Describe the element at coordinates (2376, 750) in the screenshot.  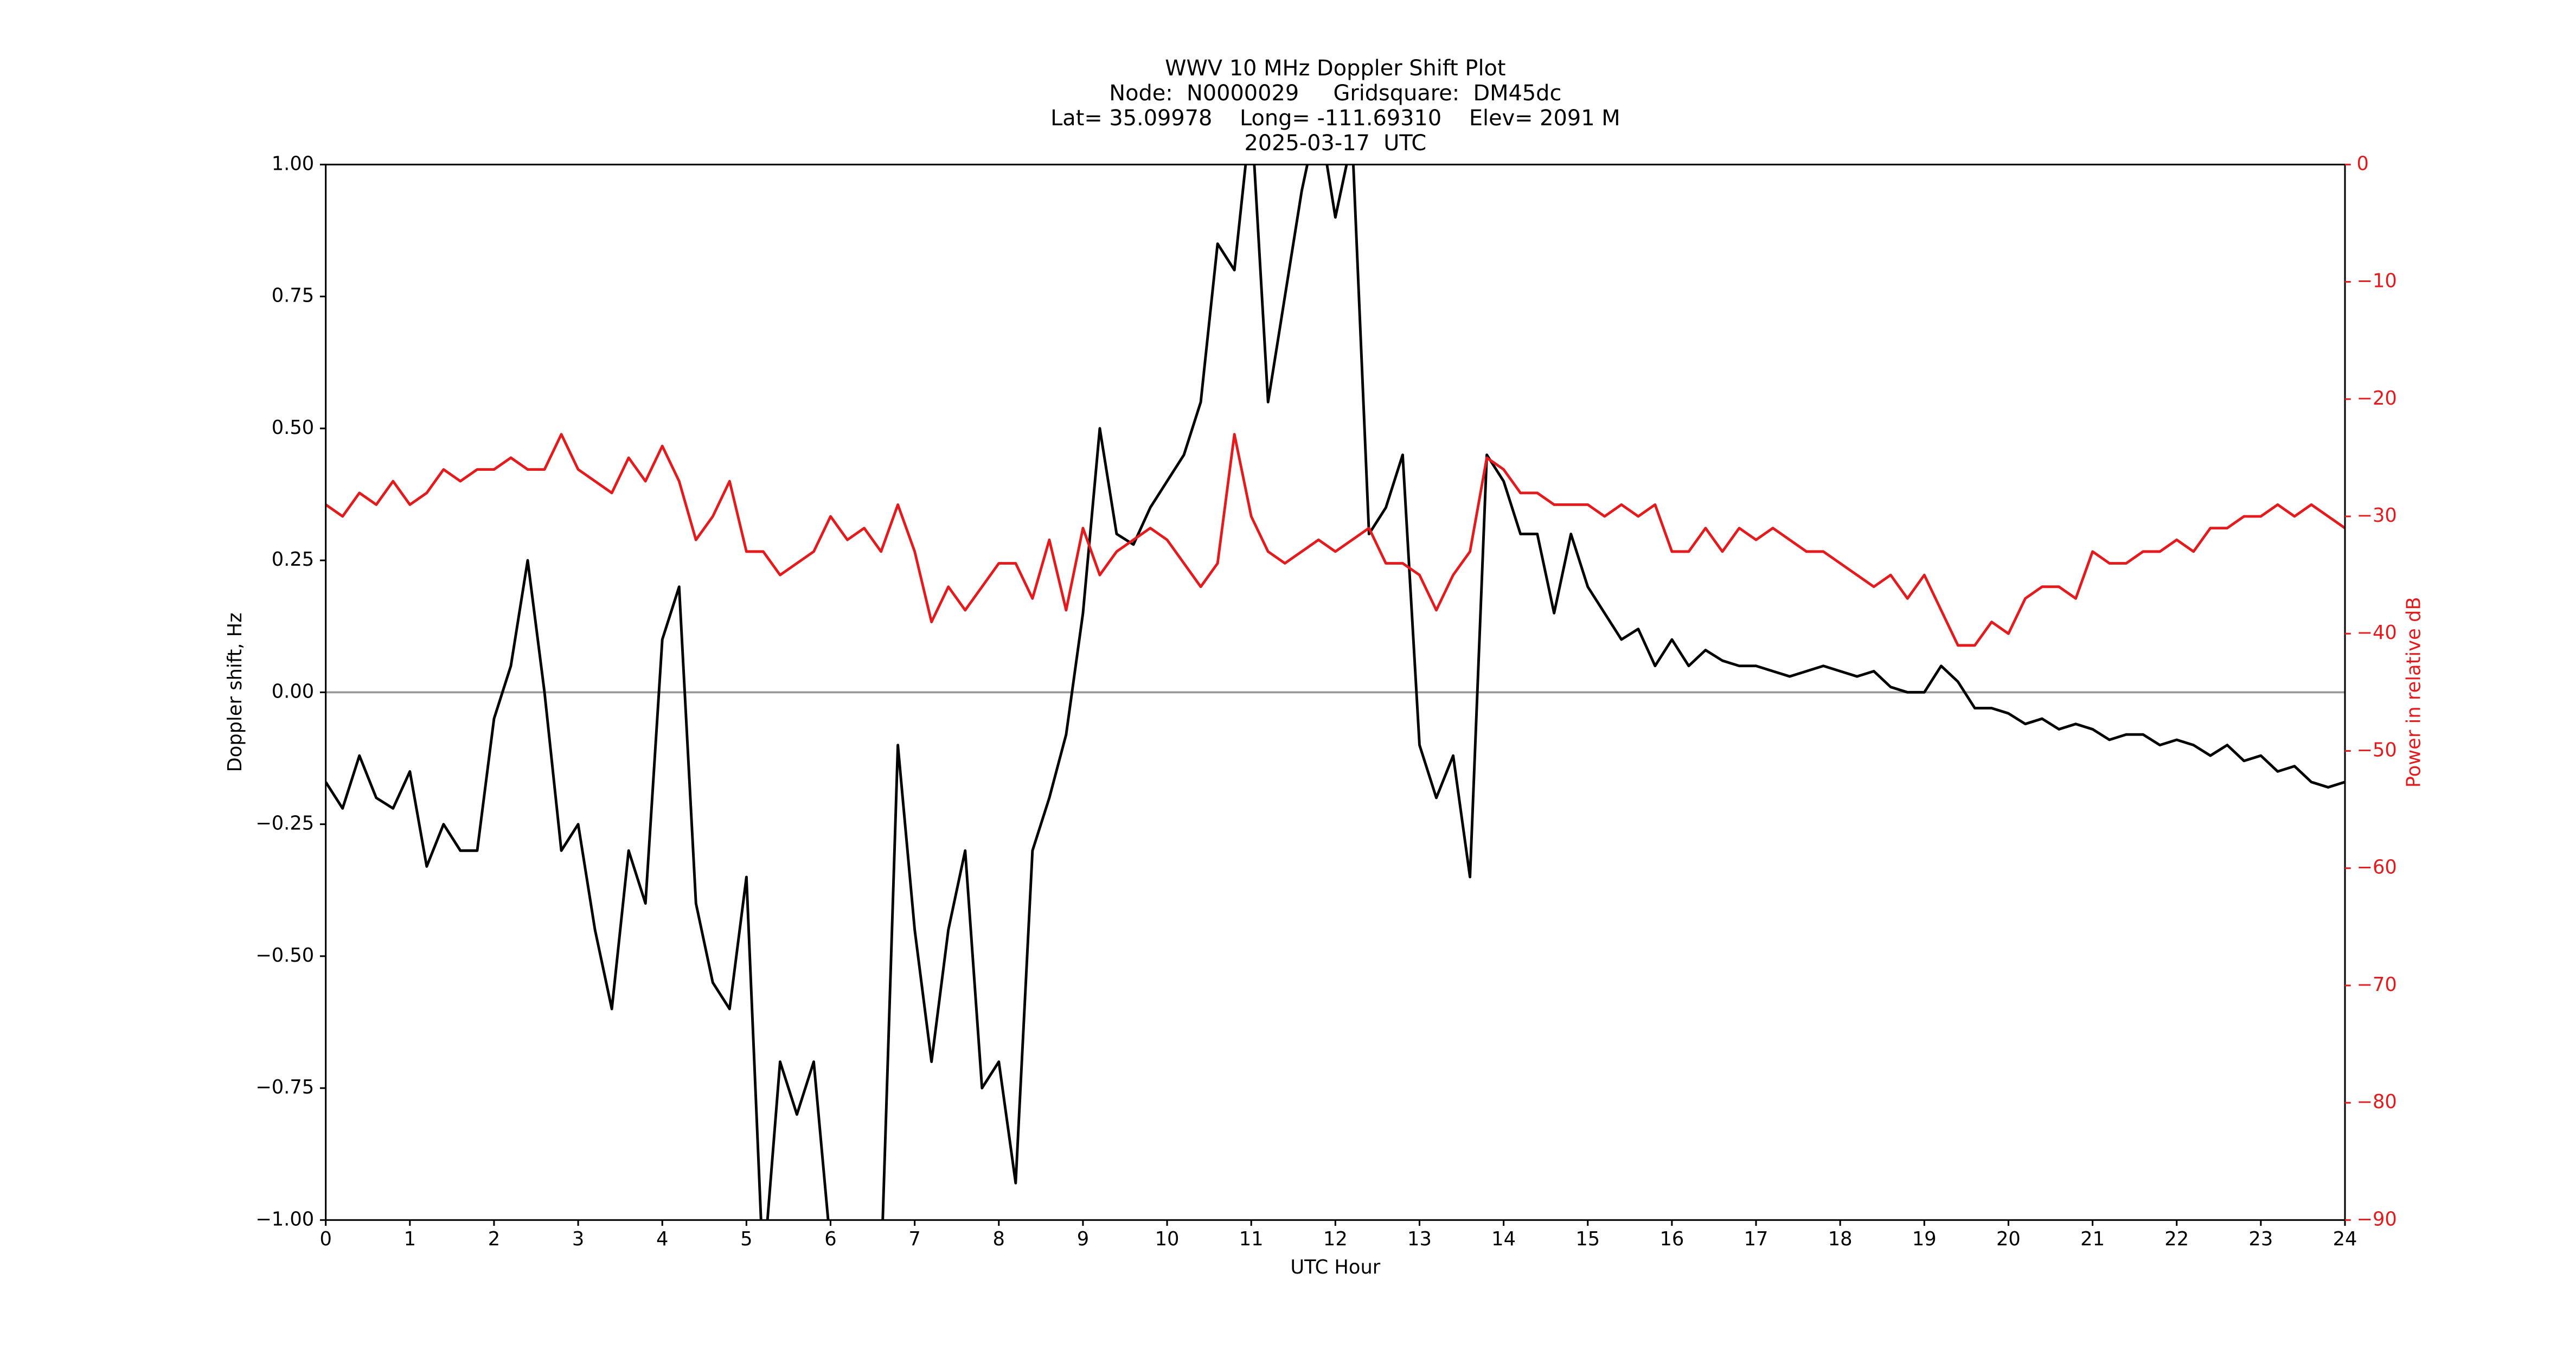
I see `y2-tick-label: −50` at that location.